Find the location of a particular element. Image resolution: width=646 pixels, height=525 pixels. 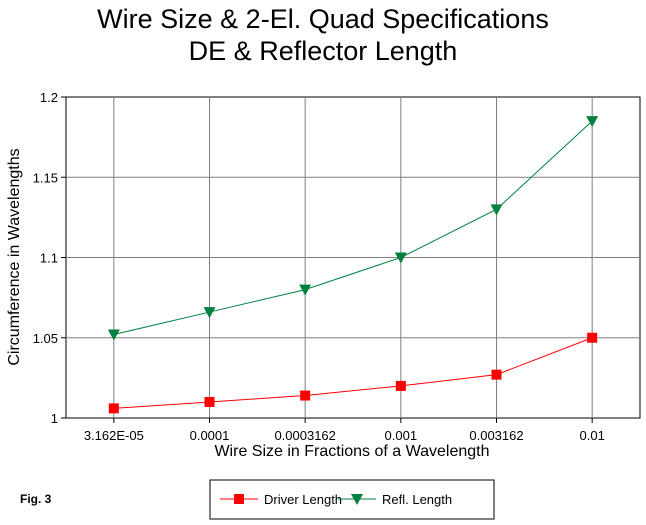

chart-title-line-2: DE & Reflector Length is located at coordinates (323, 51).